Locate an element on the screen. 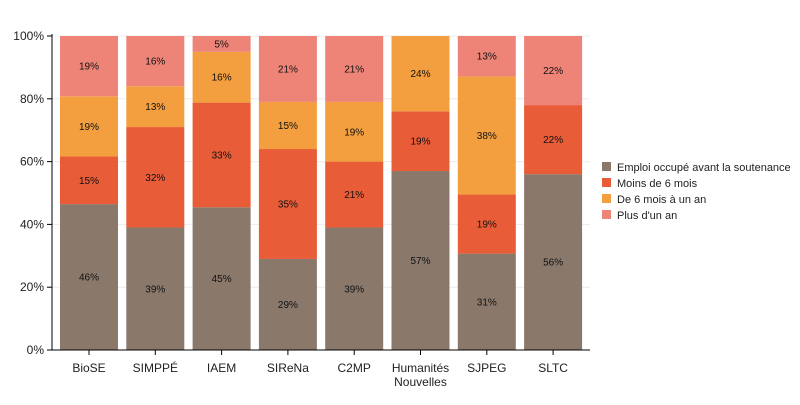  data-label: 5% is located at coordinates (221, 44).